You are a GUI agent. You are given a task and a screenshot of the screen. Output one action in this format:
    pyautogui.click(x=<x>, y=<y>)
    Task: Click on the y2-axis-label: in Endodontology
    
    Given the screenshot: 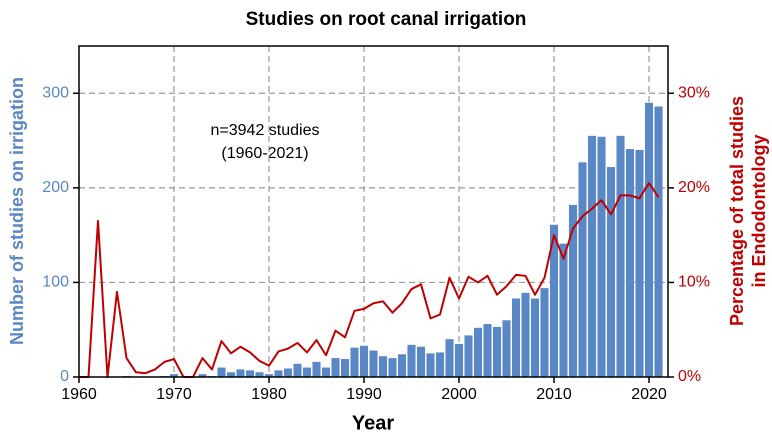 What is the action you would take?
    pyautogui.click(x=759, y=211)
    